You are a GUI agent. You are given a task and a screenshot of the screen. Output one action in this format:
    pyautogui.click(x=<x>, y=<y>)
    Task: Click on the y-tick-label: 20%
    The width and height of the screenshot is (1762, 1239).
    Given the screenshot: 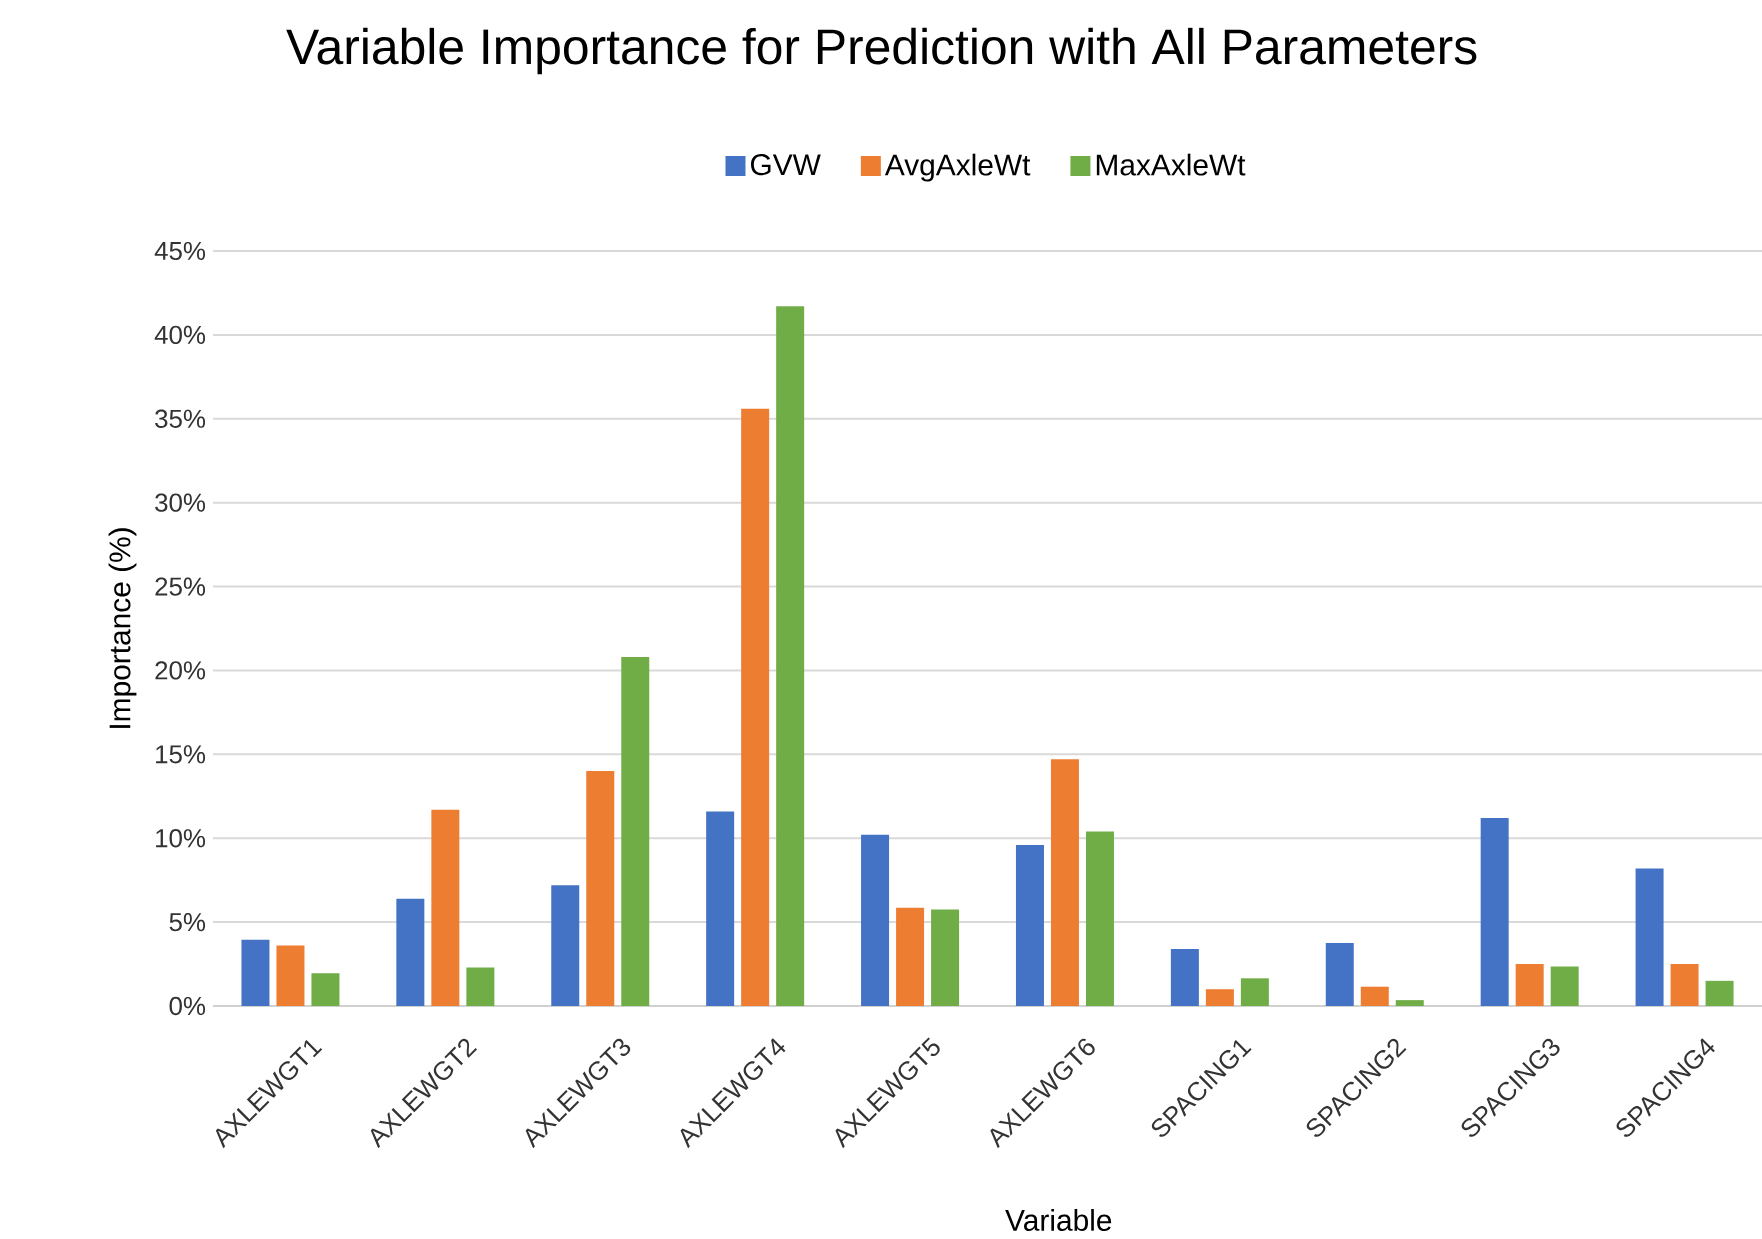 What is the action you would take?
    pyautogui.click(x=180, y=670)
    